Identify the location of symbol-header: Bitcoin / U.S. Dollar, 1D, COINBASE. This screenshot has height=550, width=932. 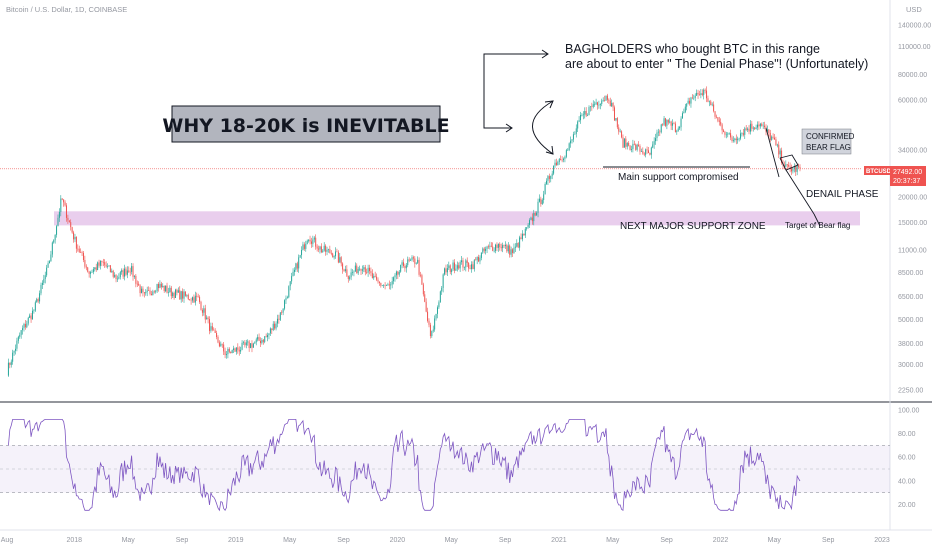
(66, 9).